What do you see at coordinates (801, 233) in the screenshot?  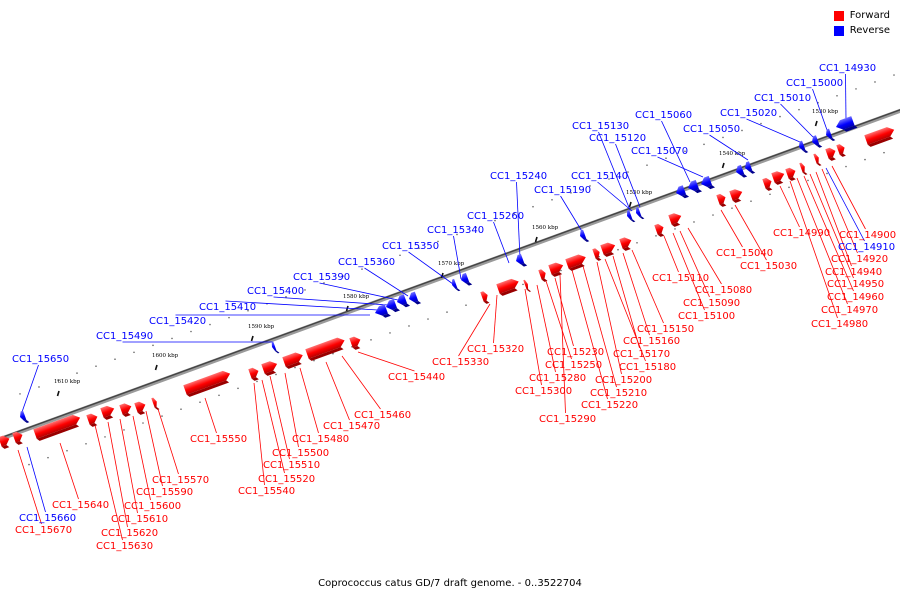 I see `gene-label: CC1_14990` at bounding box center [801, 233].